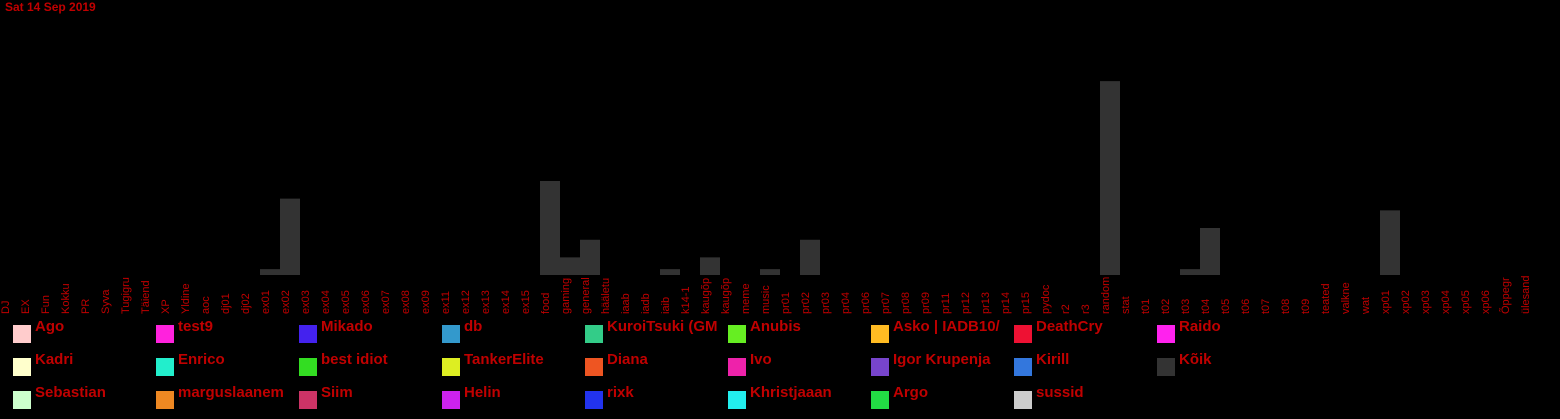 The height and width of the screenshot is (419, 1560). I want to click on category-label: t06, so click(1246, 306).